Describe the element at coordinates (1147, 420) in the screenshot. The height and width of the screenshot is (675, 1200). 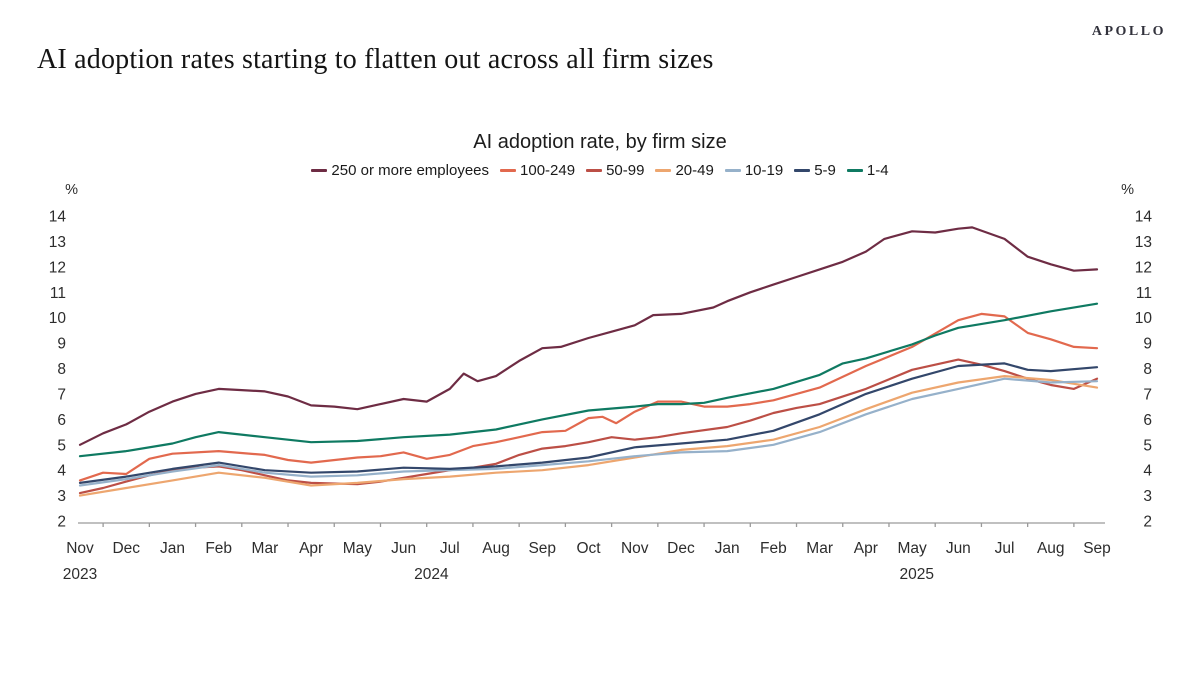
I see `ytick-label-right: 6` at that location.